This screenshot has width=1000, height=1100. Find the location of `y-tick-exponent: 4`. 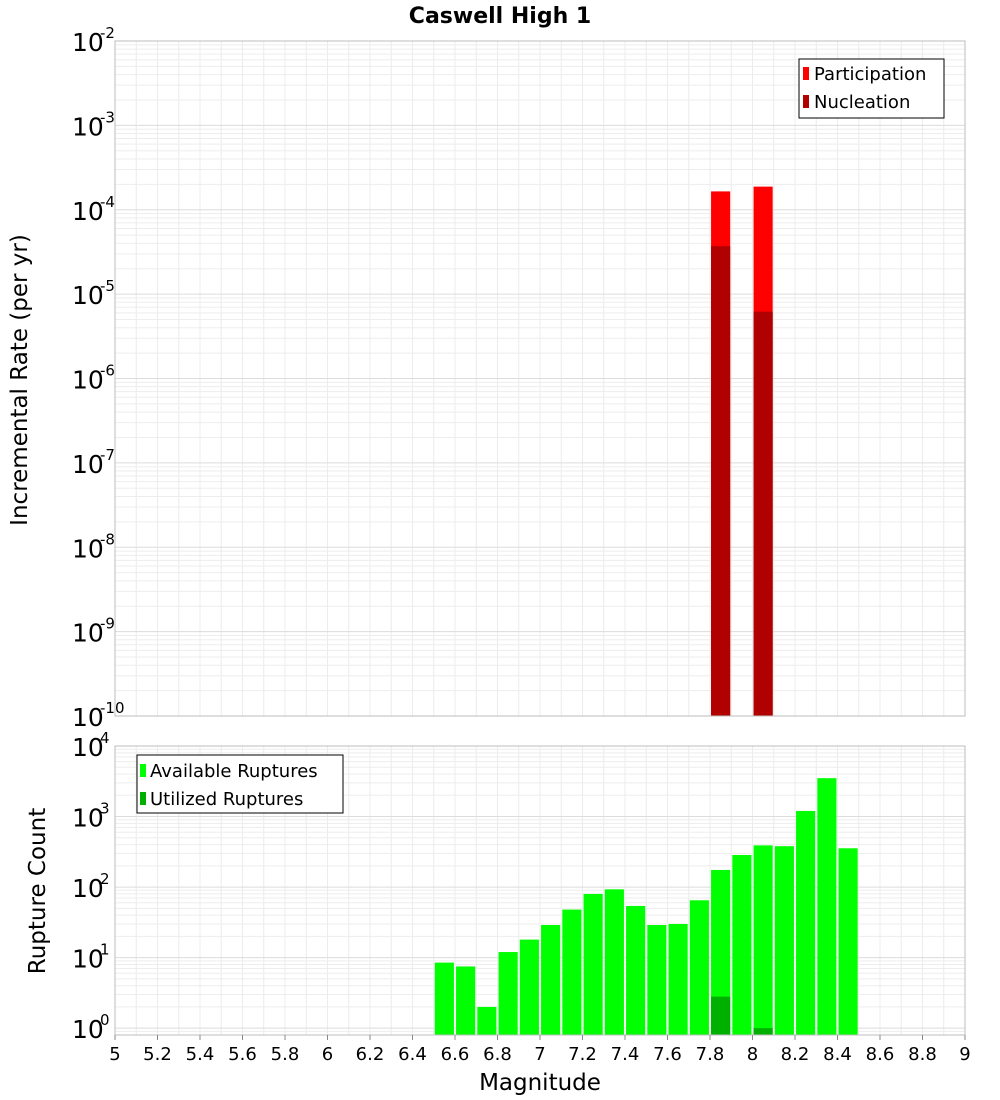

y-tick-exponent: 4 is located at coordinates (105, 738).